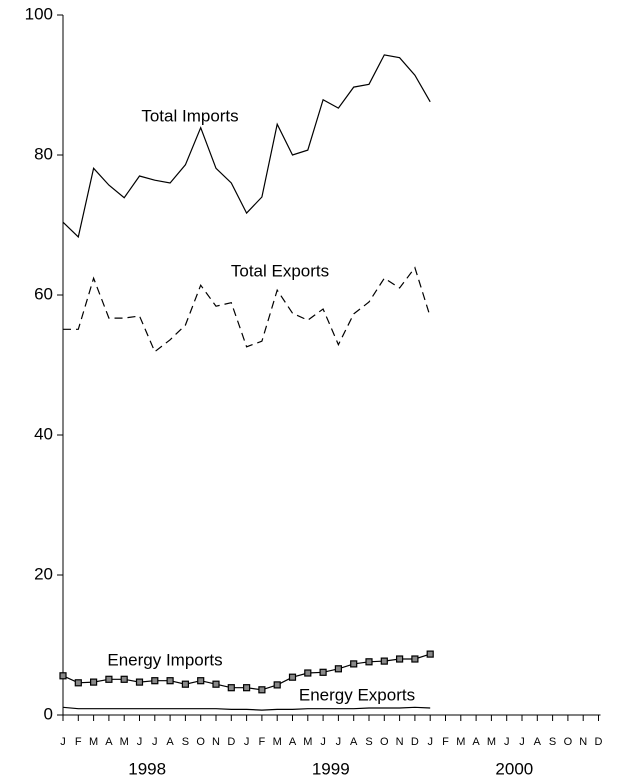 The image size is (618, 778). Describe the element at coordinates (43, 433) in the screenshot. I see `y-tick-label: 40` at that location.